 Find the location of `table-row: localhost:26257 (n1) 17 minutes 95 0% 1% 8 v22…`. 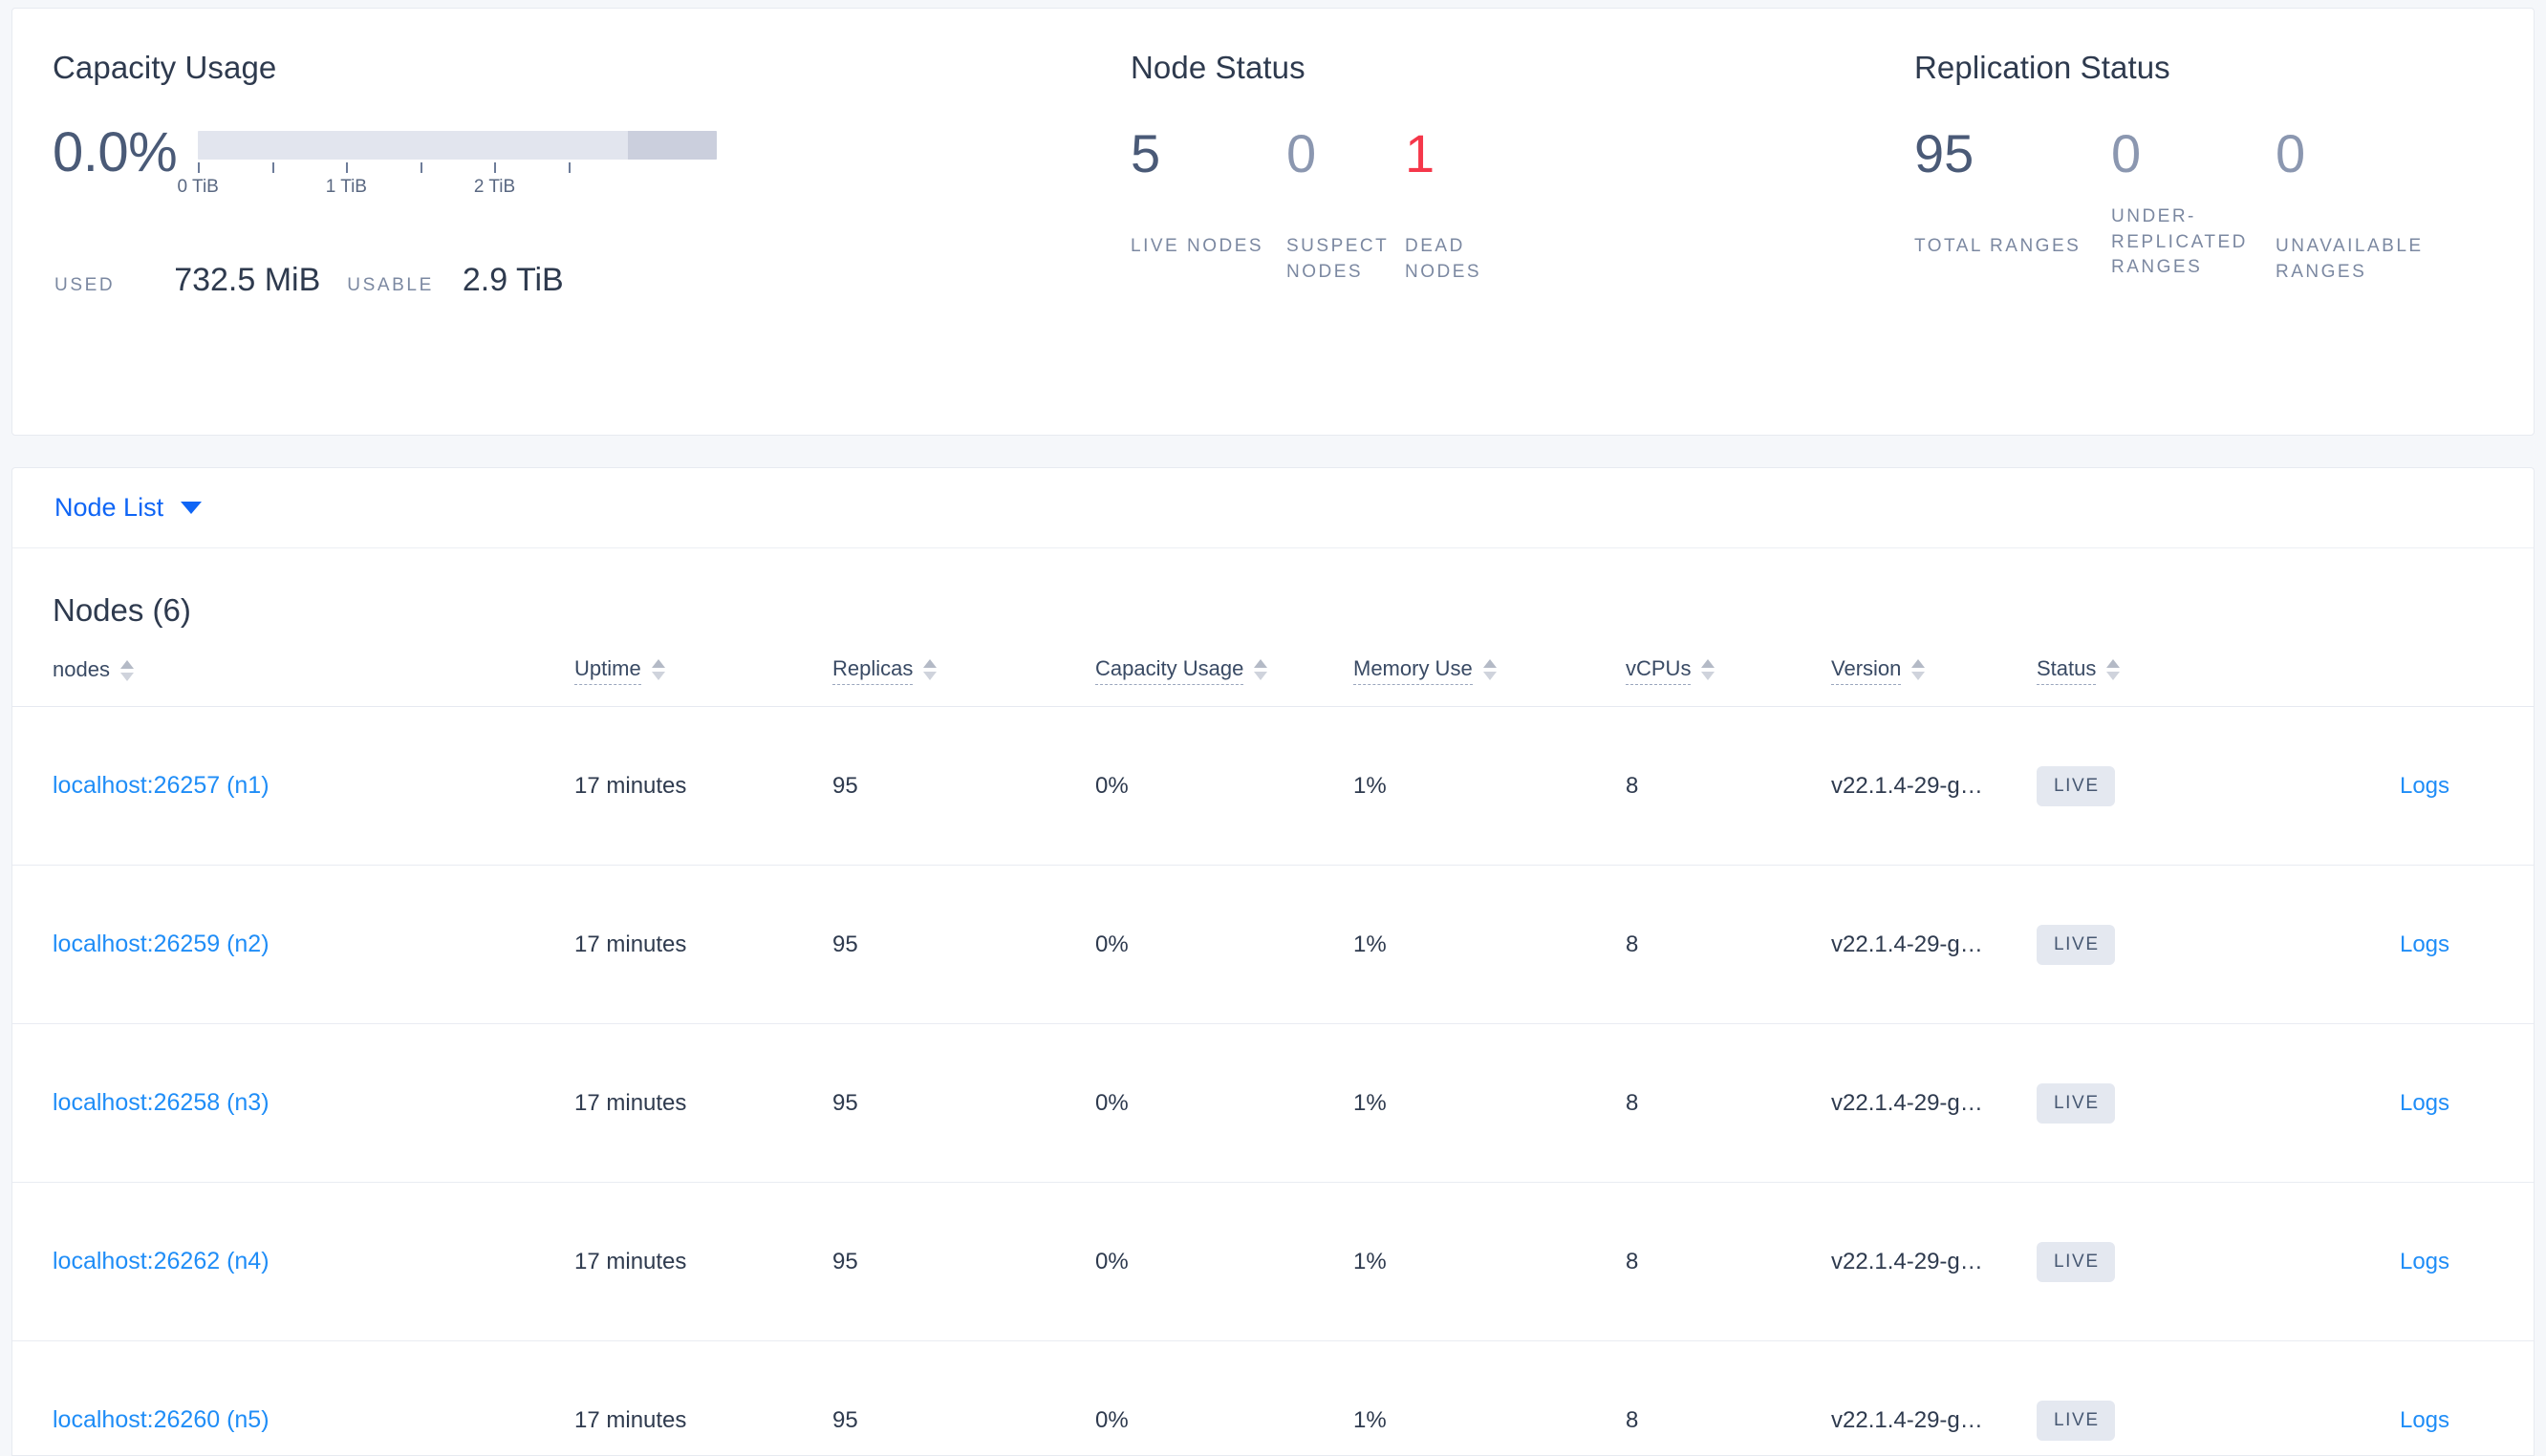

table-row: localhost:26257 (n1) 17 minutes 95 0% 1% 8 v22… is located at coordinates (1273, 786).